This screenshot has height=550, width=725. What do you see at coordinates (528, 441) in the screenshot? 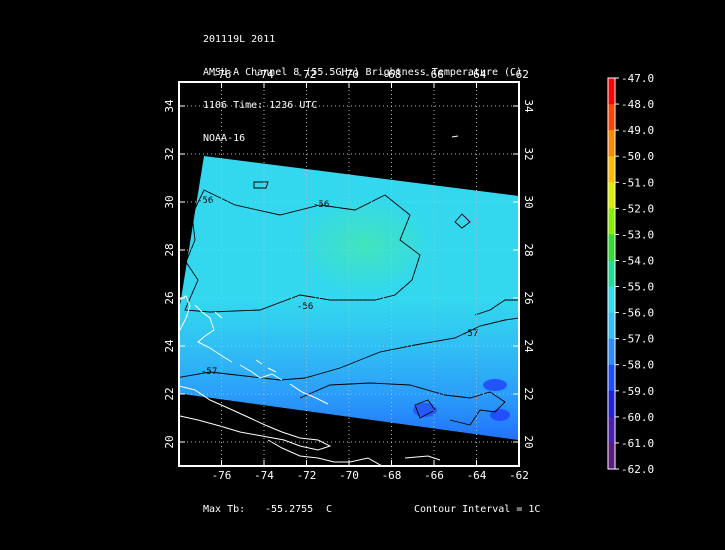
I see `lat-tick-label-right: 20` at bounding box center [528, 441].